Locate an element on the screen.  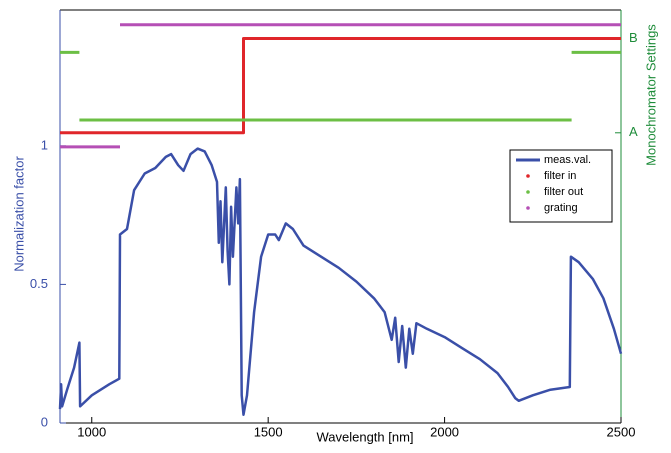
legend-label: meas.val. is located at coordinates (567, 160).